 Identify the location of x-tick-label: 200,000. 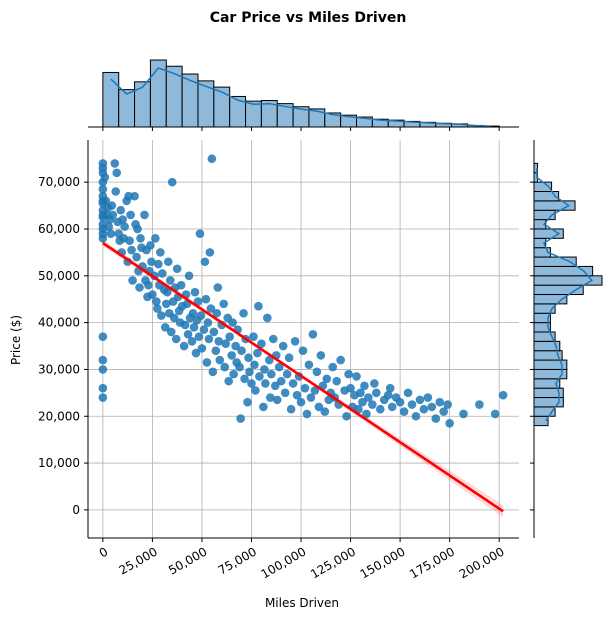
(482, 562).